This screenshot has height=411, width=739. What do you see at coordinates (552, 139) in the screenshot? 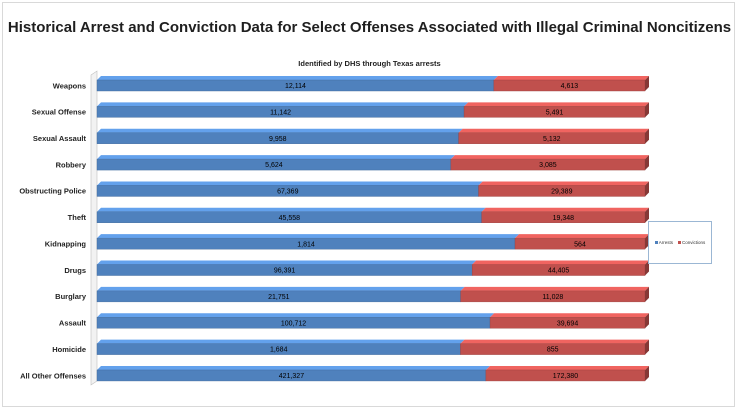
I see `data-label-convictions: 5,132` at bounding box center [552, 139].